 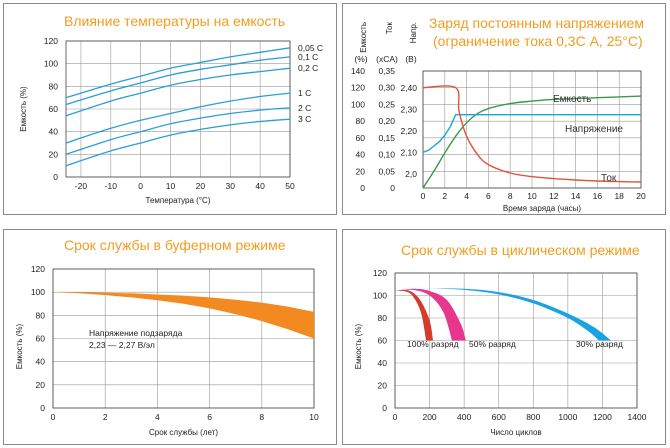 What do you see at coordinates (408, 131) in the screenshot?
I see `voltage-tick-label: 2,20` at bounding box center [408, 131].